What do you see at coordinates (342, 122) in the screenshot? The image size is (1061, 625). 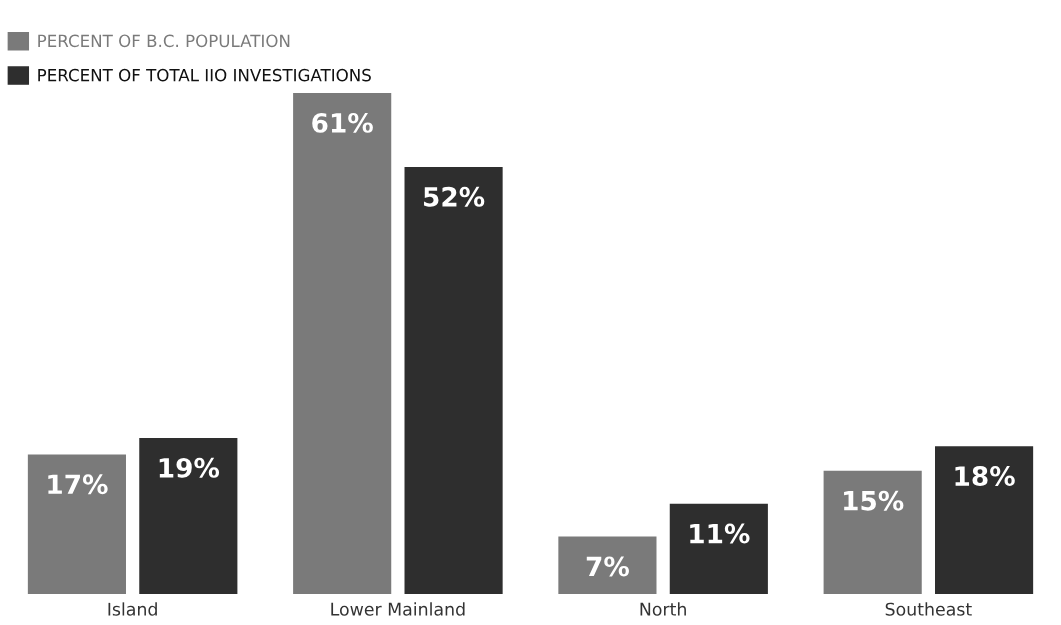 I see `data-label: 61%` at bounding box center [342, 122].